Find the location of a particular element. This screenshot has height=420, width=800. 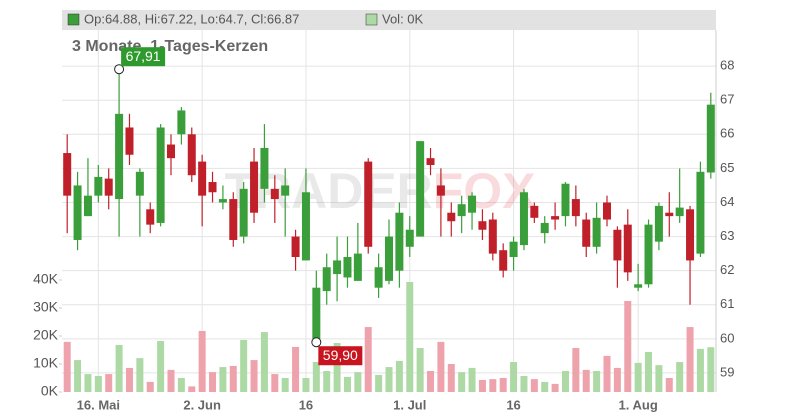

watermark: TRADERFOX is located at coordinates (379, 191).